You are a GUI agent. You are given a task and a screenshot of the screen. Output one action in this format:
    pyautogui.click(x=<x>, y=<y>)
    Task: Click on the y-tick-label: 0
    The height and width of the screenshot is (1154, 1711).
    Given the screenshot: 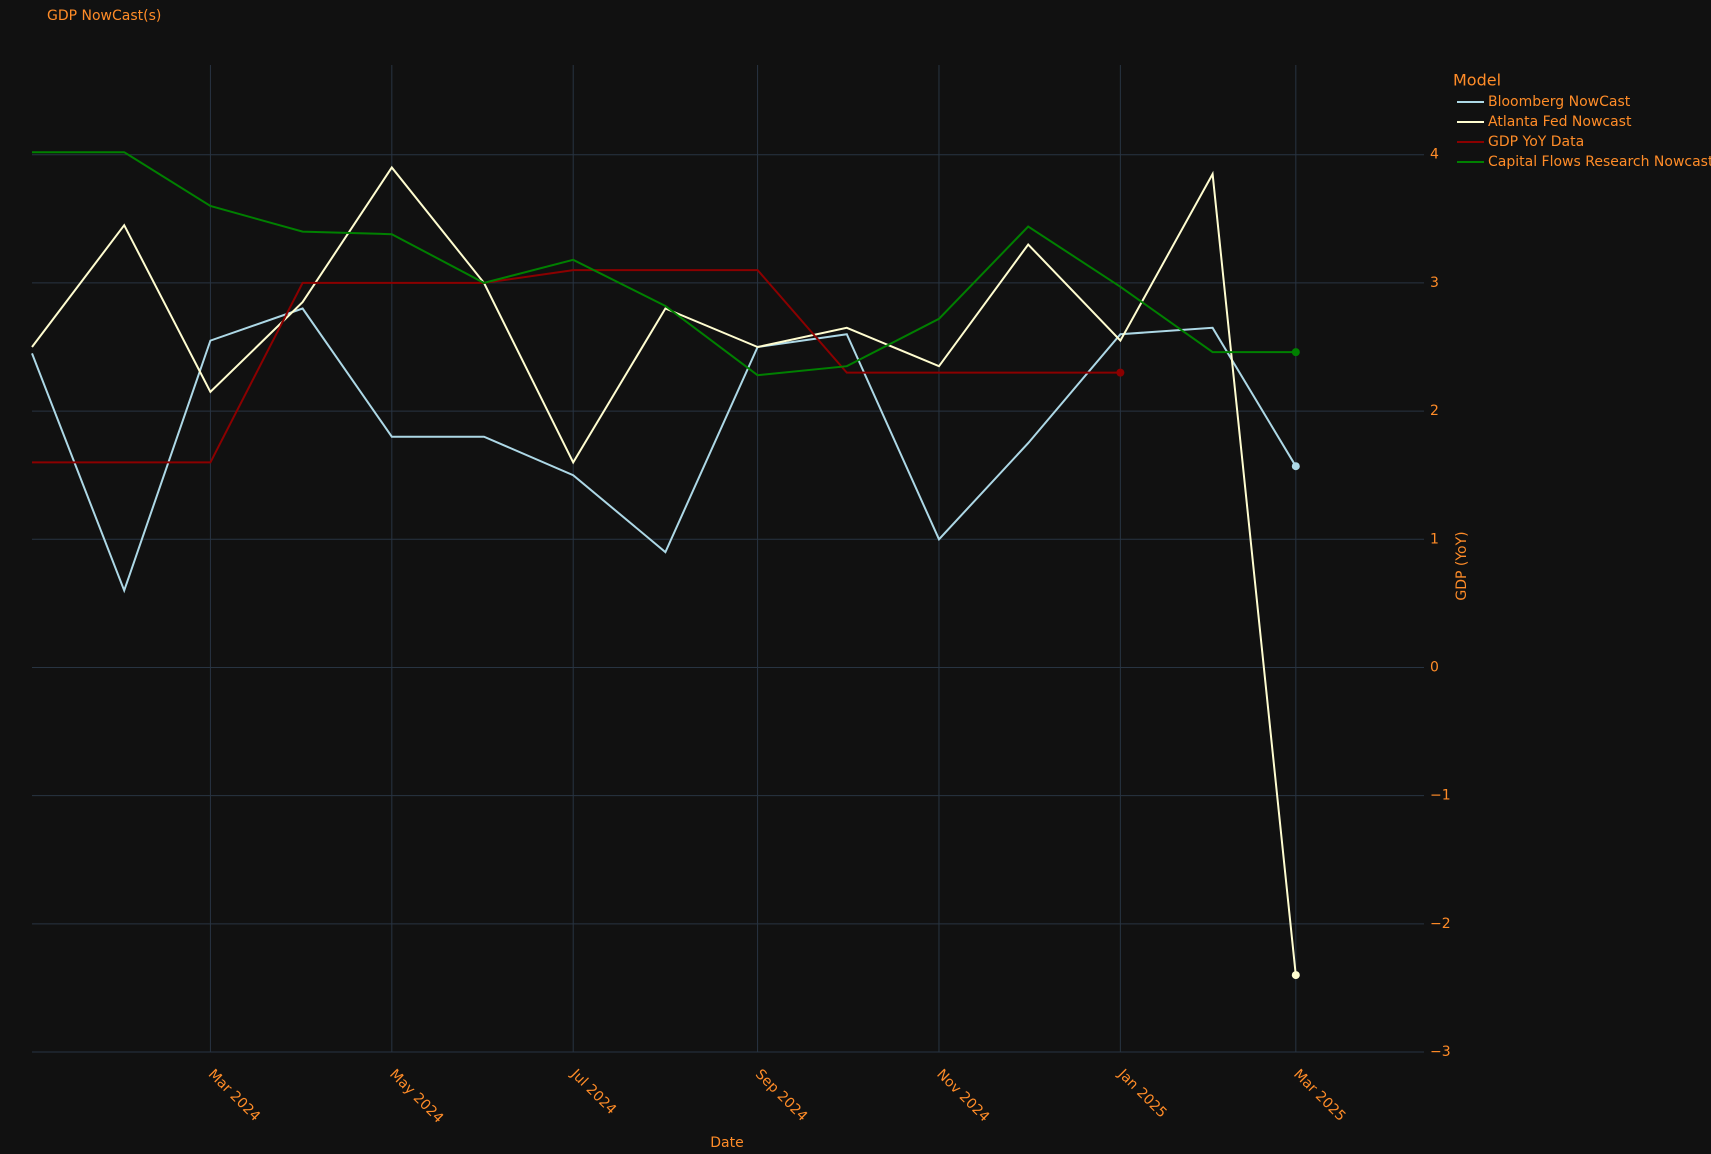 What is the action you would take?
    pyautogui.click(x=1434, y=667)
    